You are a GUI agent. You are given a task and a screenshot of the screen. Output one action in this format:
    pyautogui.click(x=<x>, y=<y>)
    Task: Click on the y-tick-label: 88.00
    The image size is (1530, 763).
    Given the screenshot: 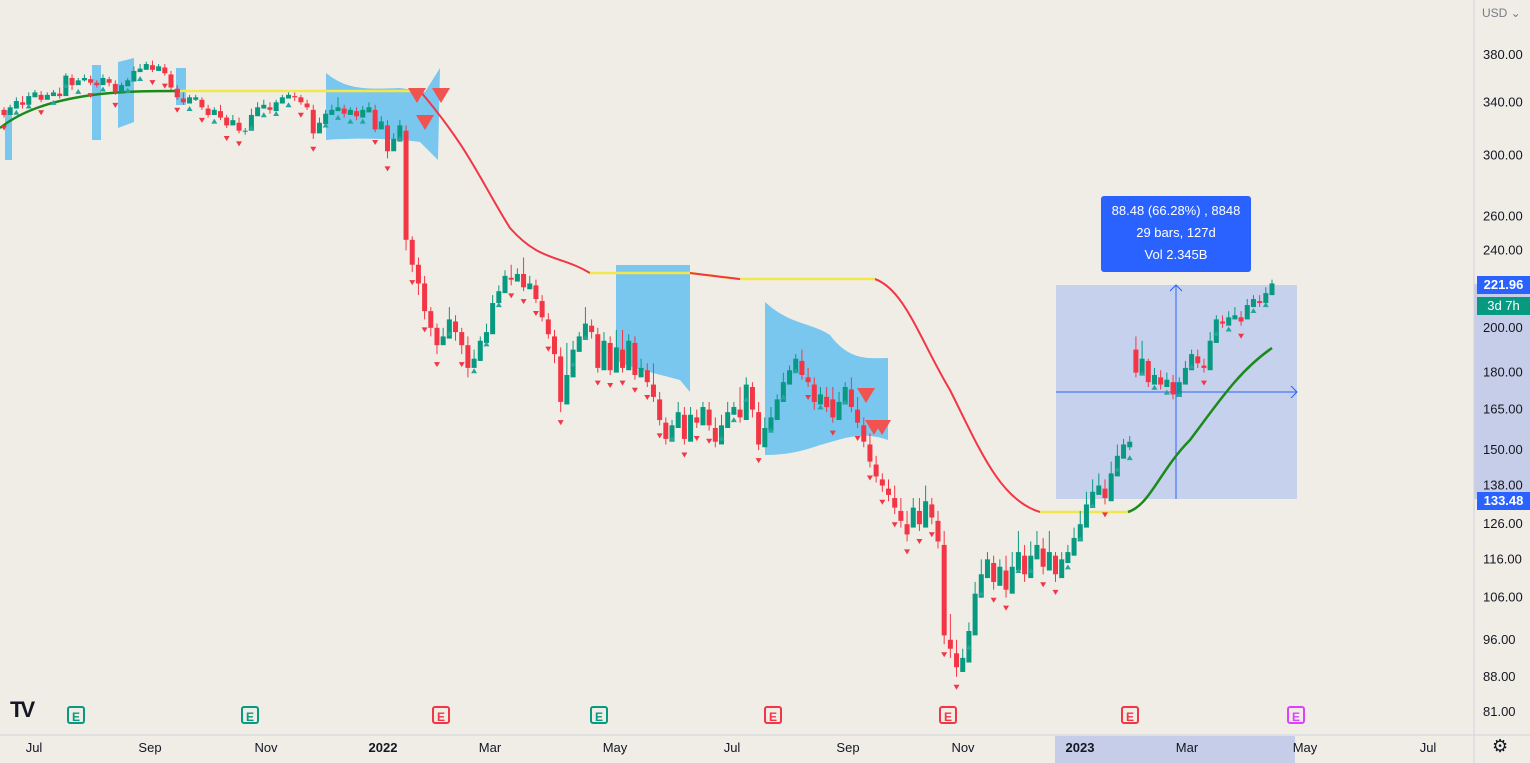 What is the action you would take?
    pyautogui.click(x=1499, y=676)
    